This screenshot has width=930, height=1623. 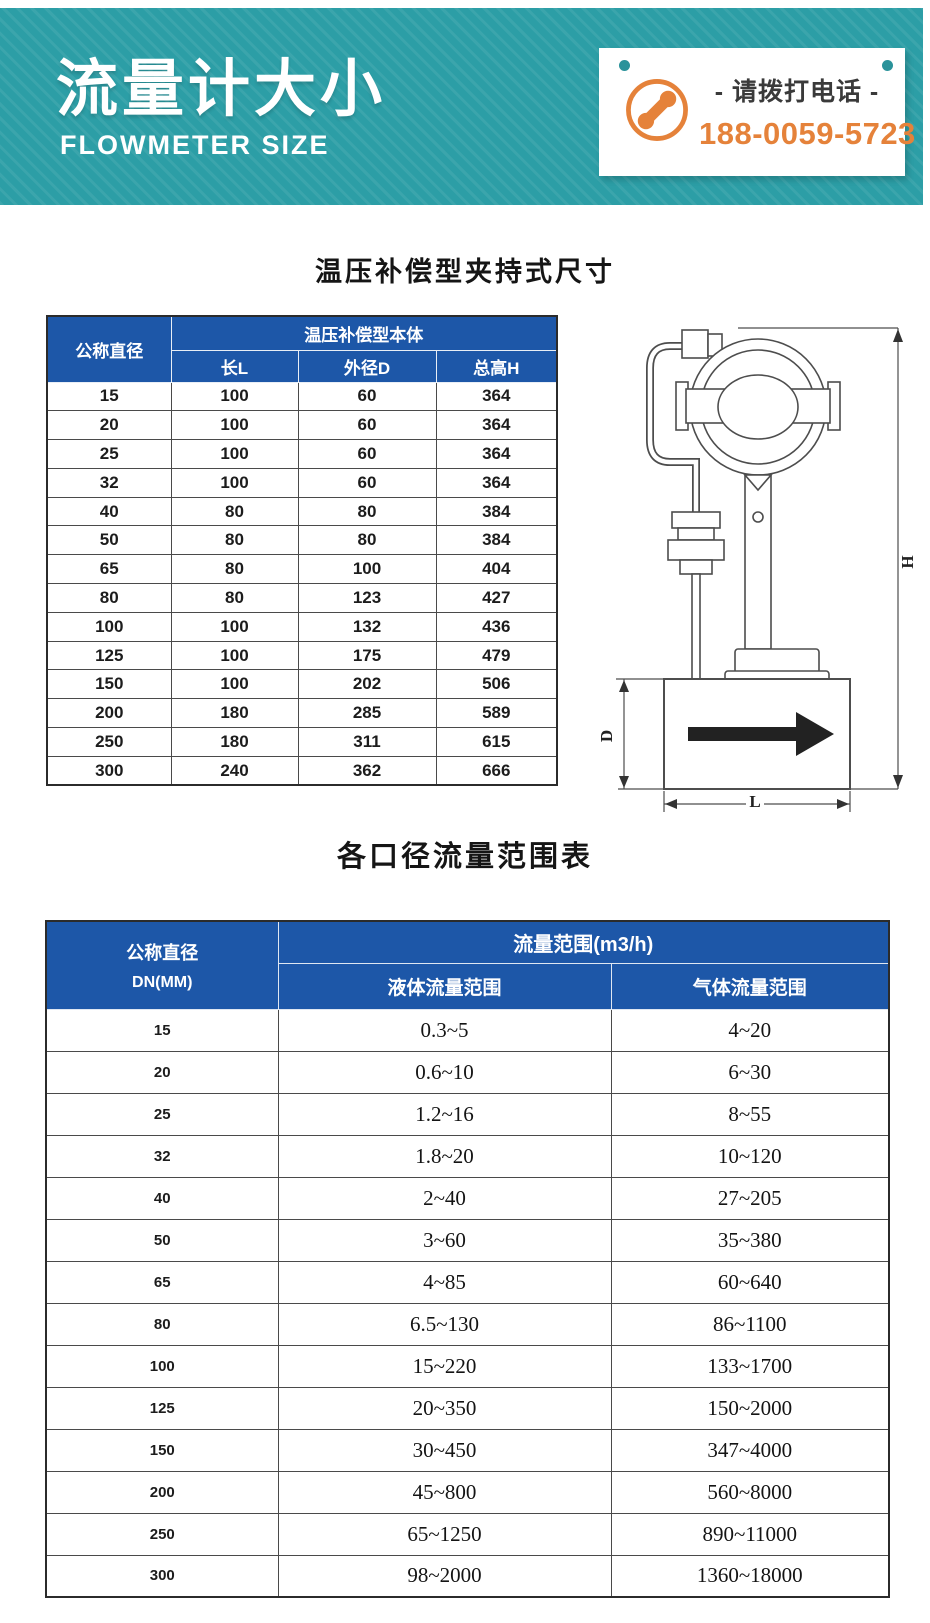 What do you see at coordinates (465, 272) in the screenshot?
I see `dimensions-section-title: 温压补偿型夹持式尺寸` at bounding box center [465, 272].